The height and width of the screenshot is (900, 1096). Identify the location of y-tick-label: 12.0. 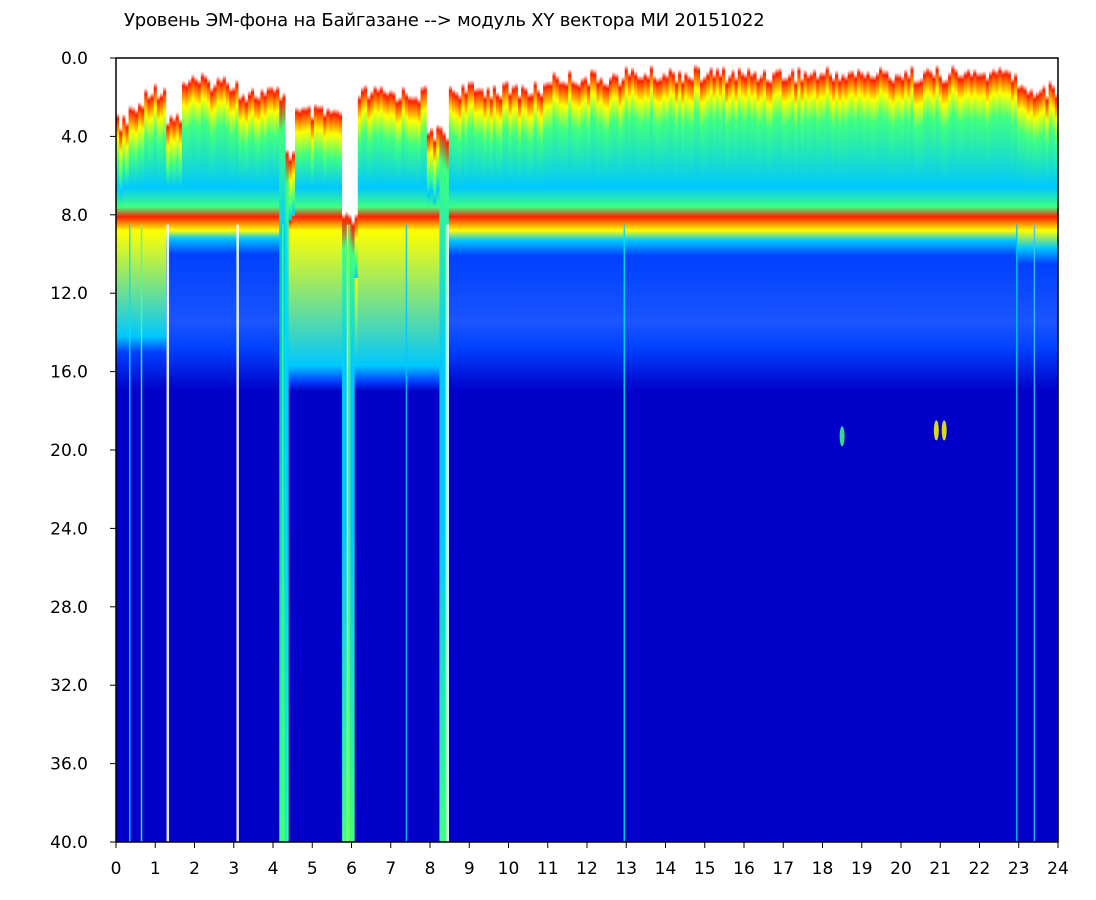
(69, 294).